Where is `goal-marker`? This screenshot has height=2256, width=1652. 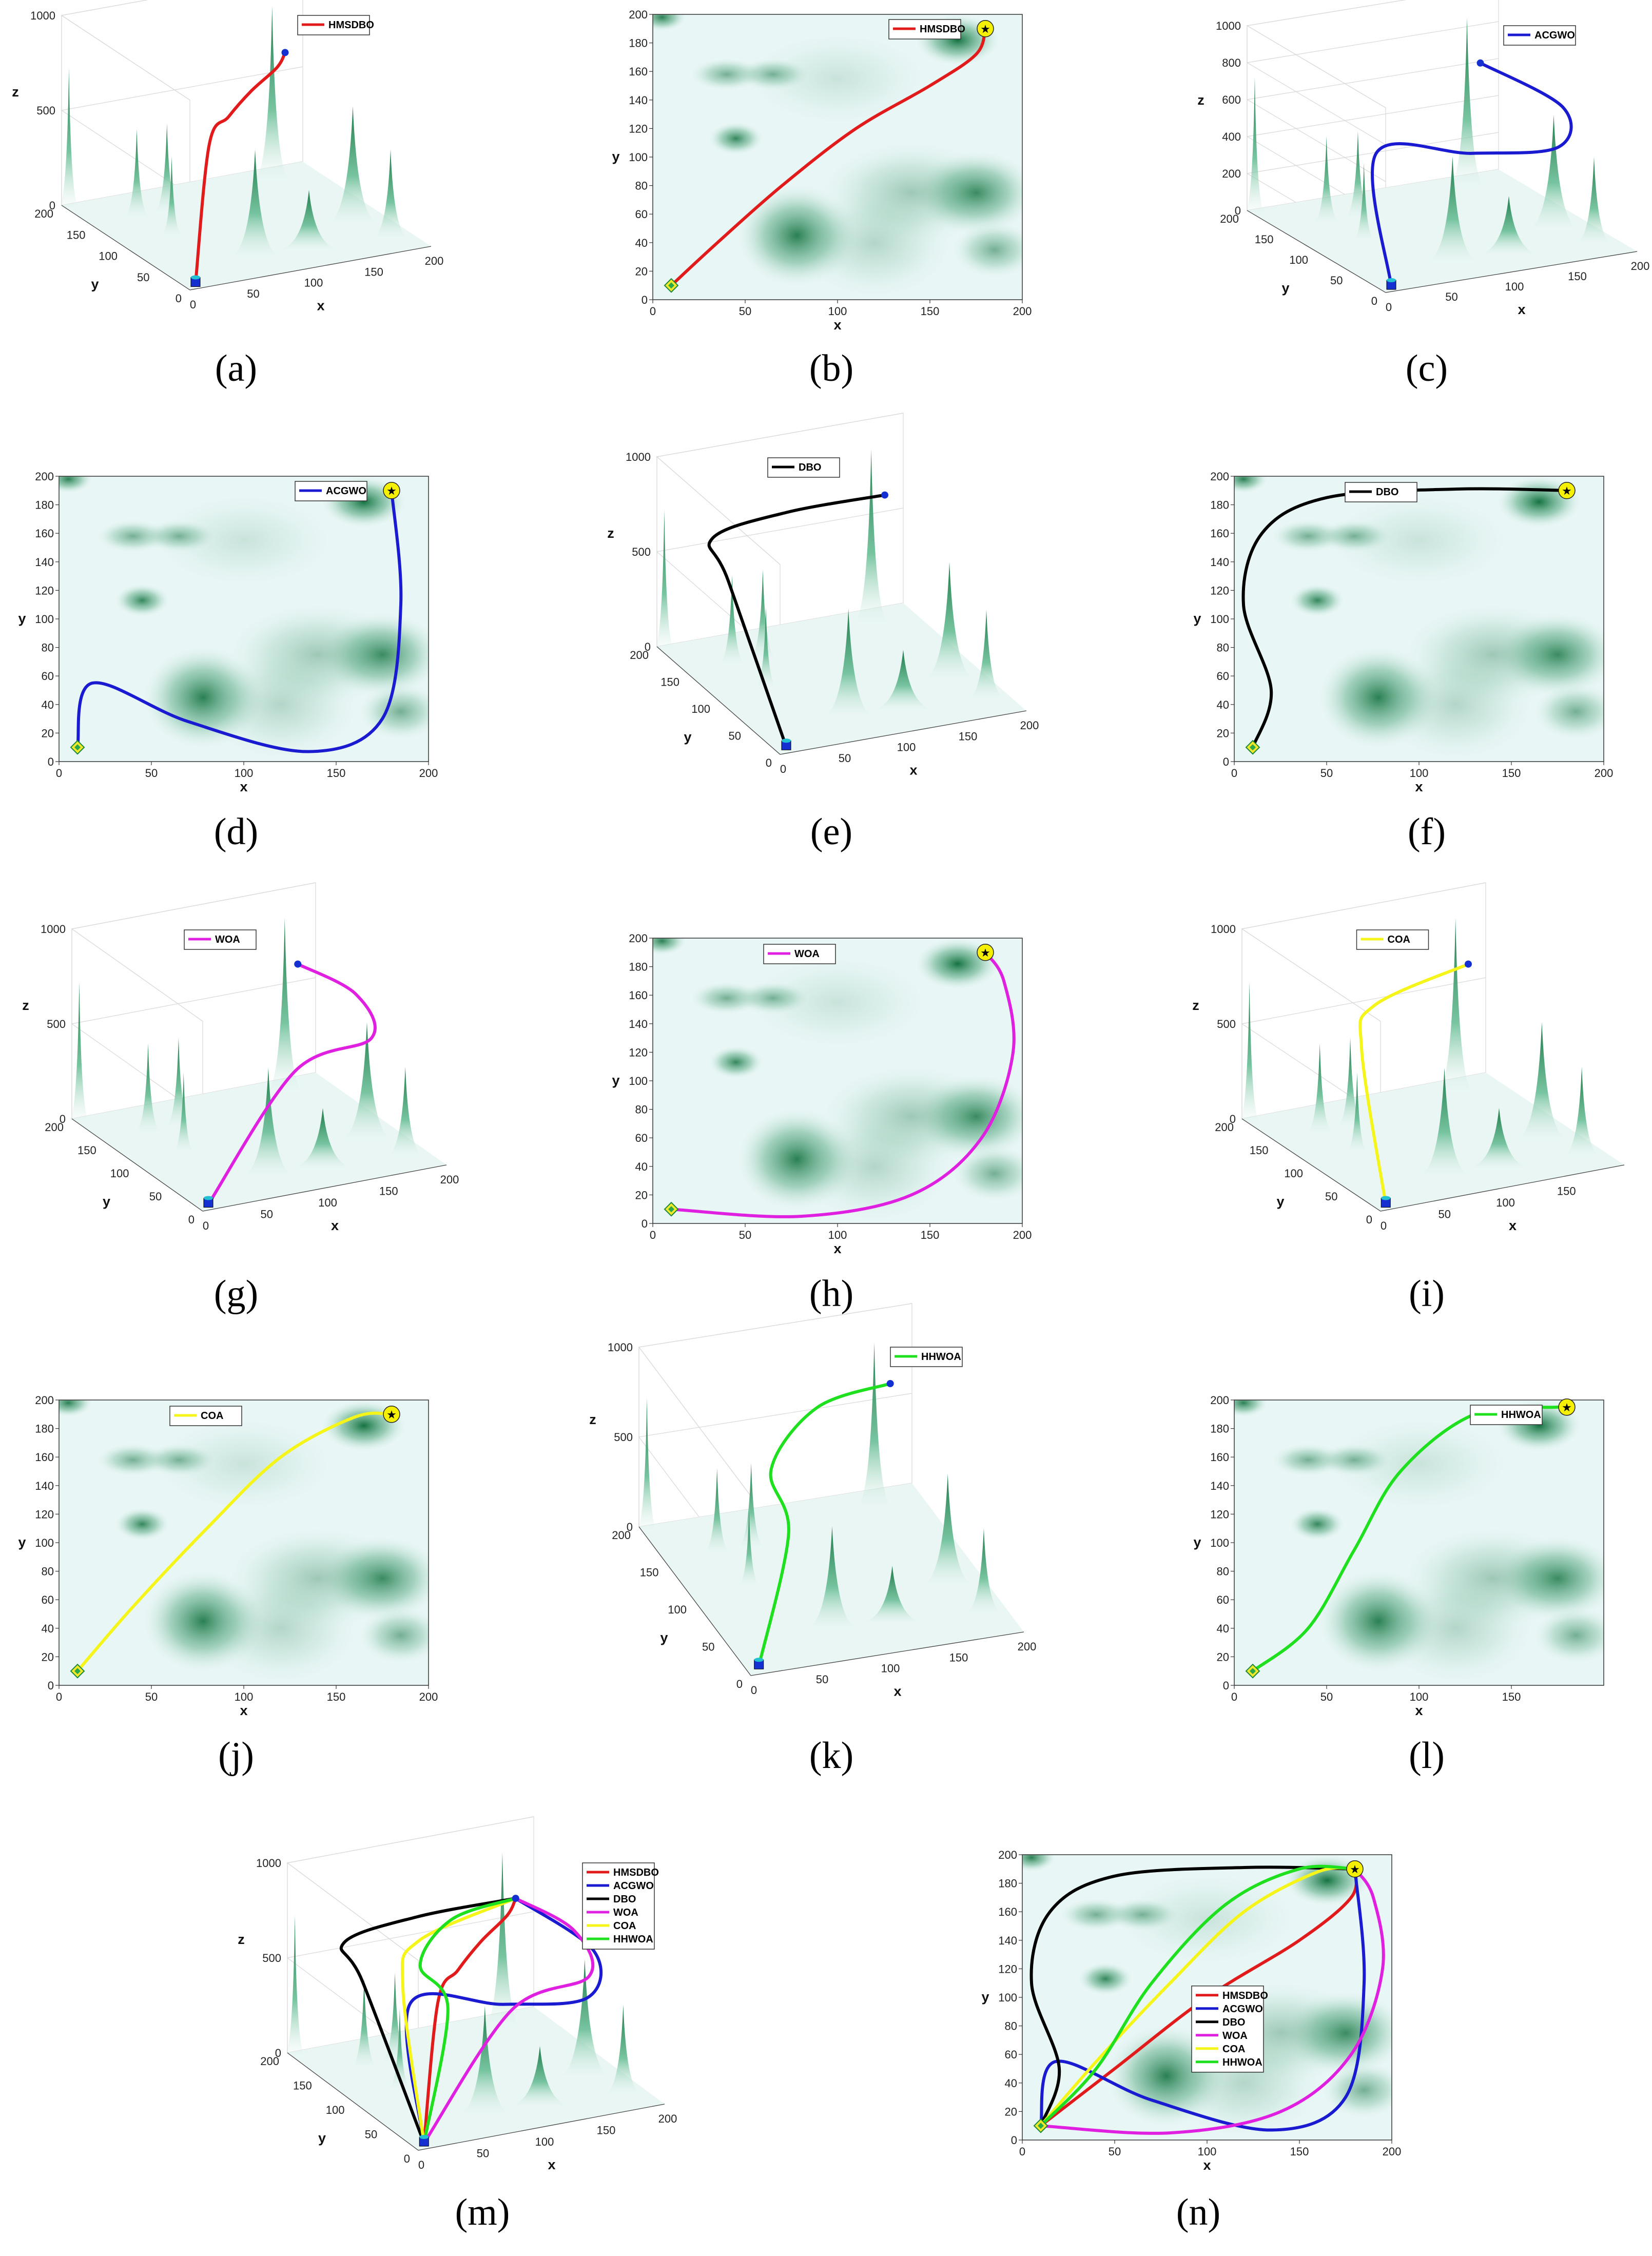
goal-marker is located at coordinates (884, 495).